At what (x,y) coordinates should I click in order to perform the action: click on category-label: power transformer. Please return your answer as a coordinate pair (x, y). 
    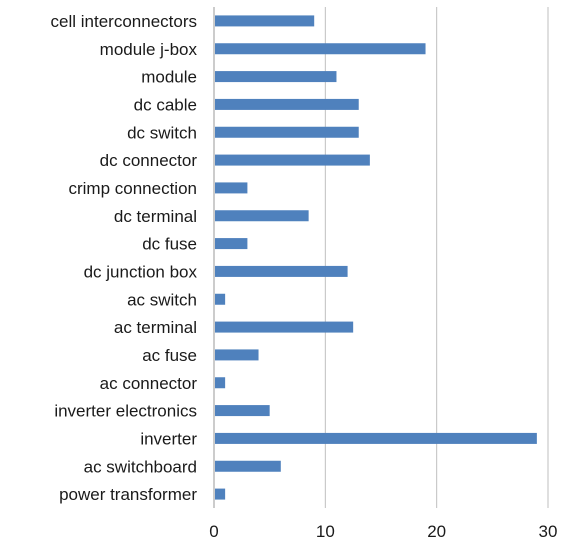
    Looking at the image, I should click on (128, 494).